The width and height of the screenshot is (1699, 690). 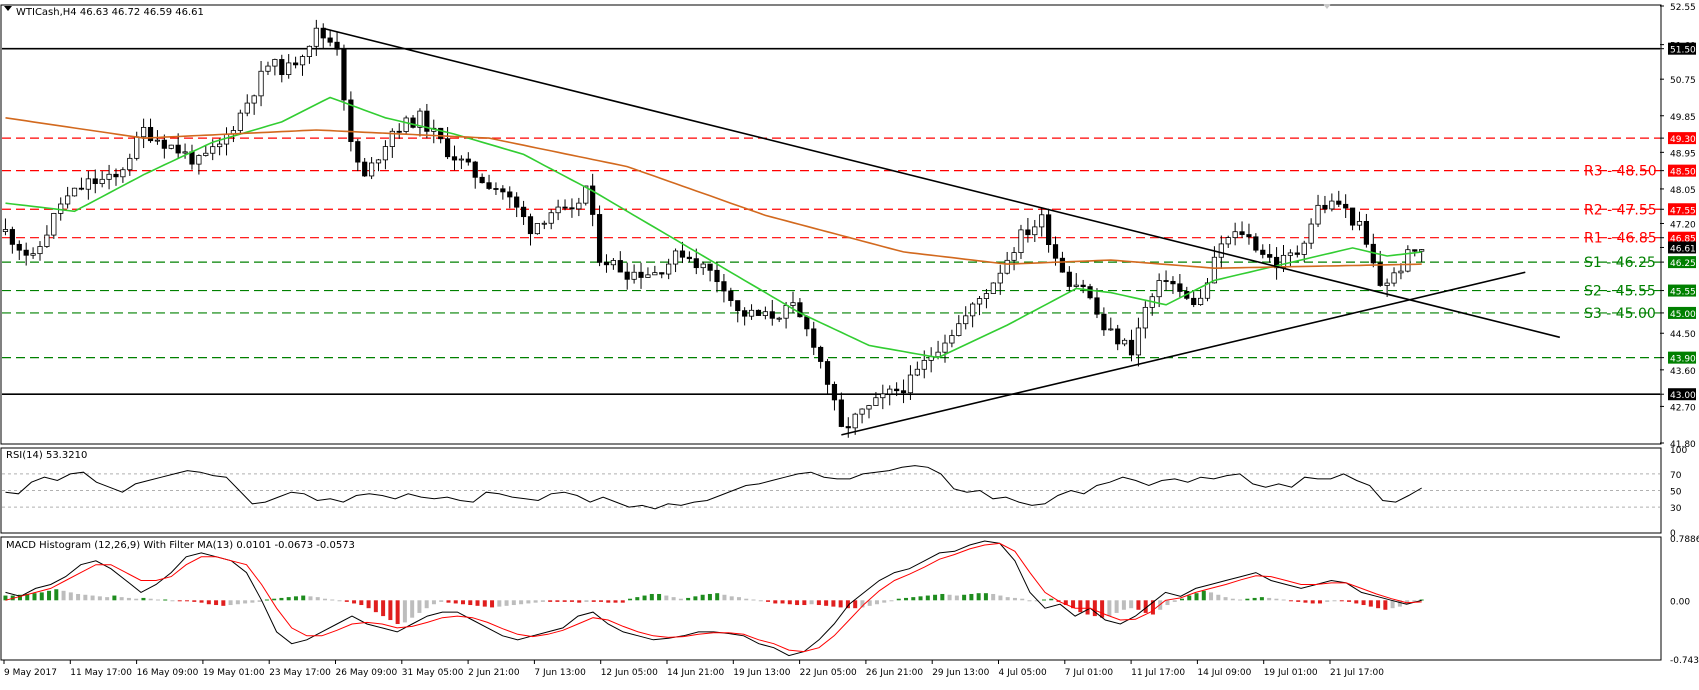 I want to click on scroll-marker-icon, so click(x=1327, y=6).